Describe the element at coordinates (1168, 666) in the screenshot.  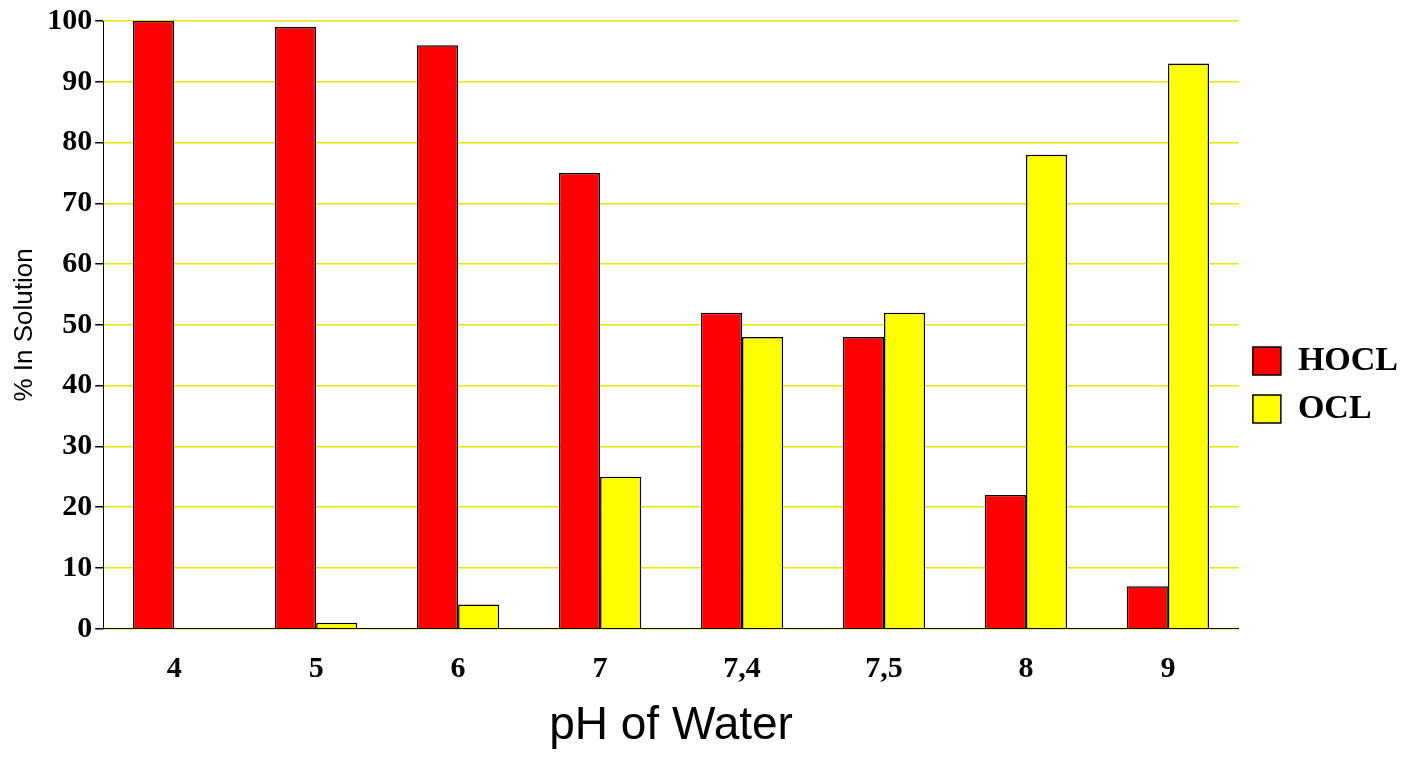
I see `x-tick-label: 9` at that location.